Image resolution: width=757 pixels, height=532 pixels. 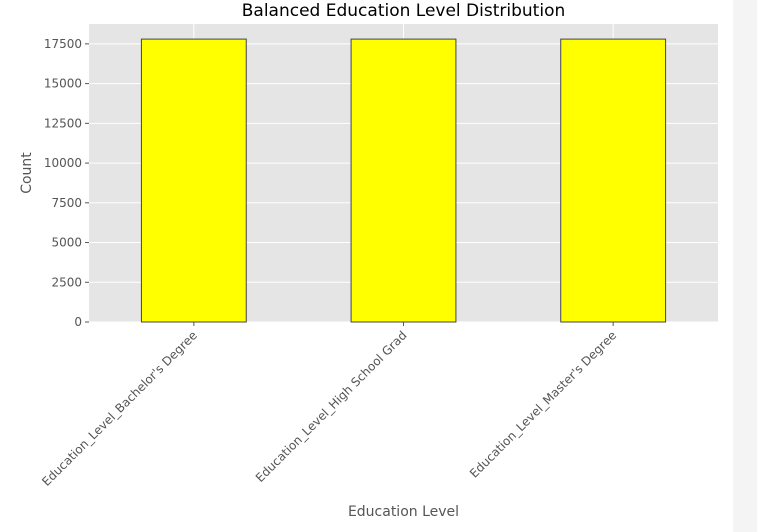 What do you see at coordinates (66, 203) in the screenshot?
I see `y-tick-label: 7500` at bounding box center [66, 203].